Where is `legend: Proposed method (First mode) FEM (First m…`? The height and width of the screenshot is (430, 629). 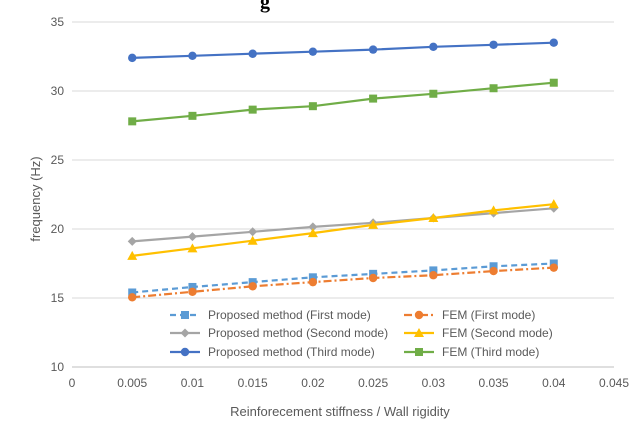 legend: Proposed method (First mode) FEM (First m… is located at coordinates (361, 333).